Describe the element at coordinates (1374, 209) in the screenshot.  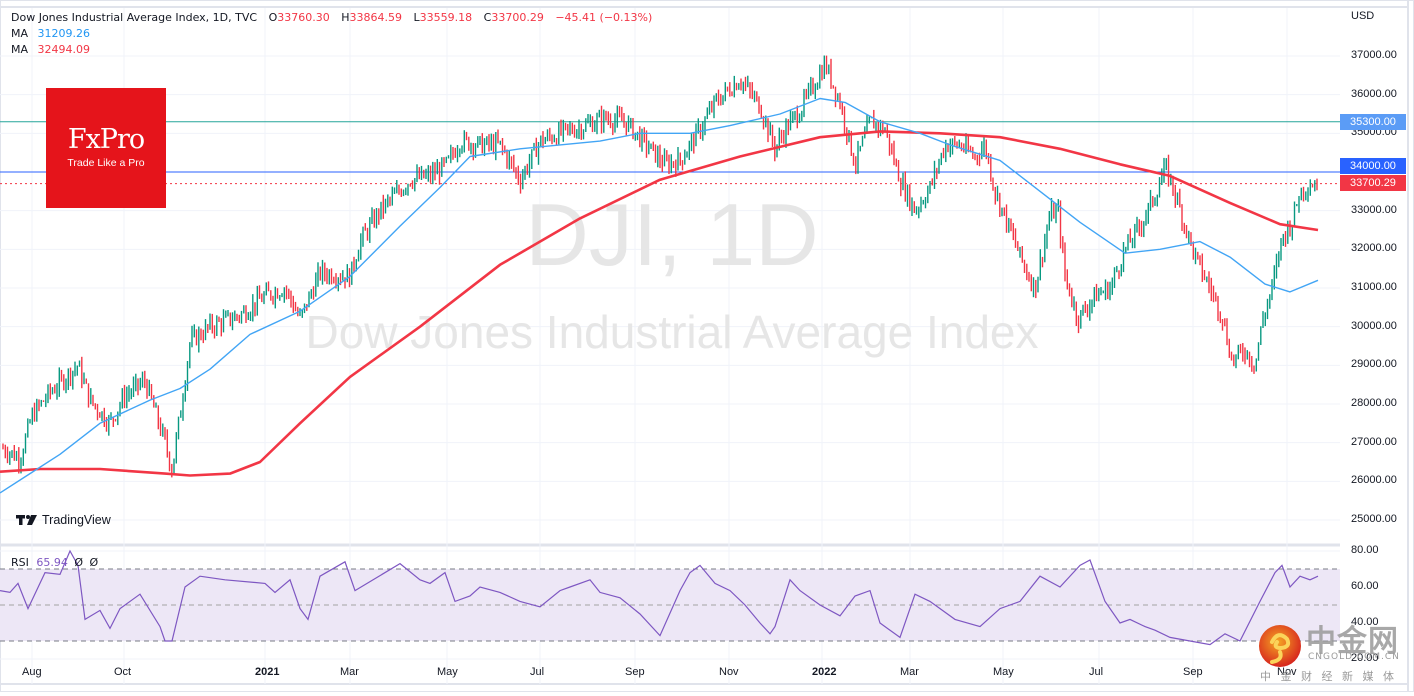
I see `price-tick: 33000.00` at that location.